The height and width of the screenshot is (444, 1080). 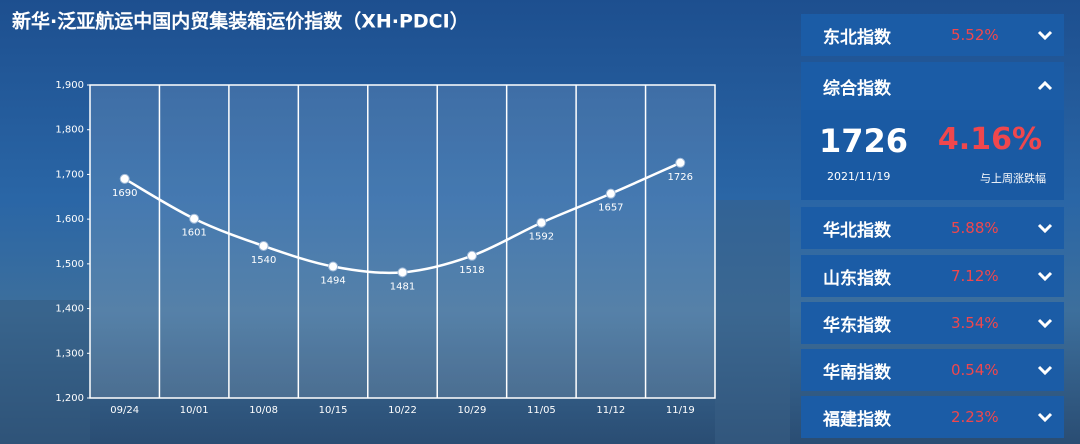 I want to click on index-name: 山东指数, so click(x=857, y=278).